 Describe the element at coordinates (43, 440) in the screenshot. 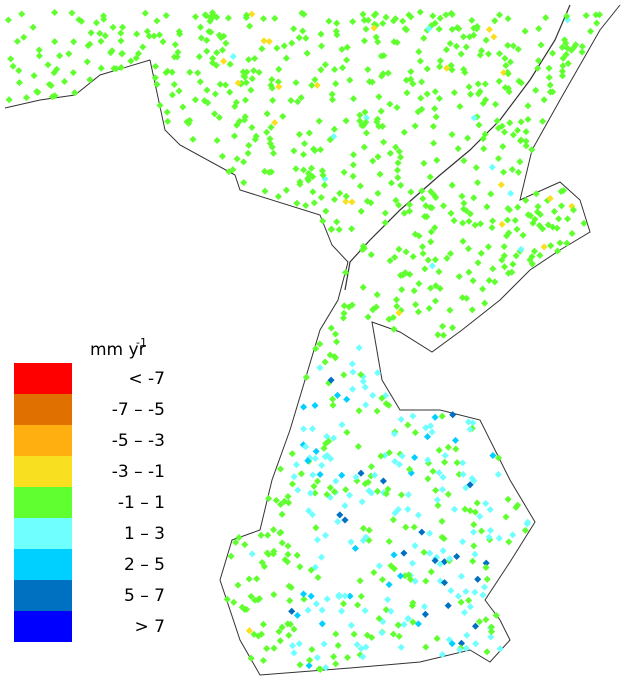

I see `legend-swatch` at that location.